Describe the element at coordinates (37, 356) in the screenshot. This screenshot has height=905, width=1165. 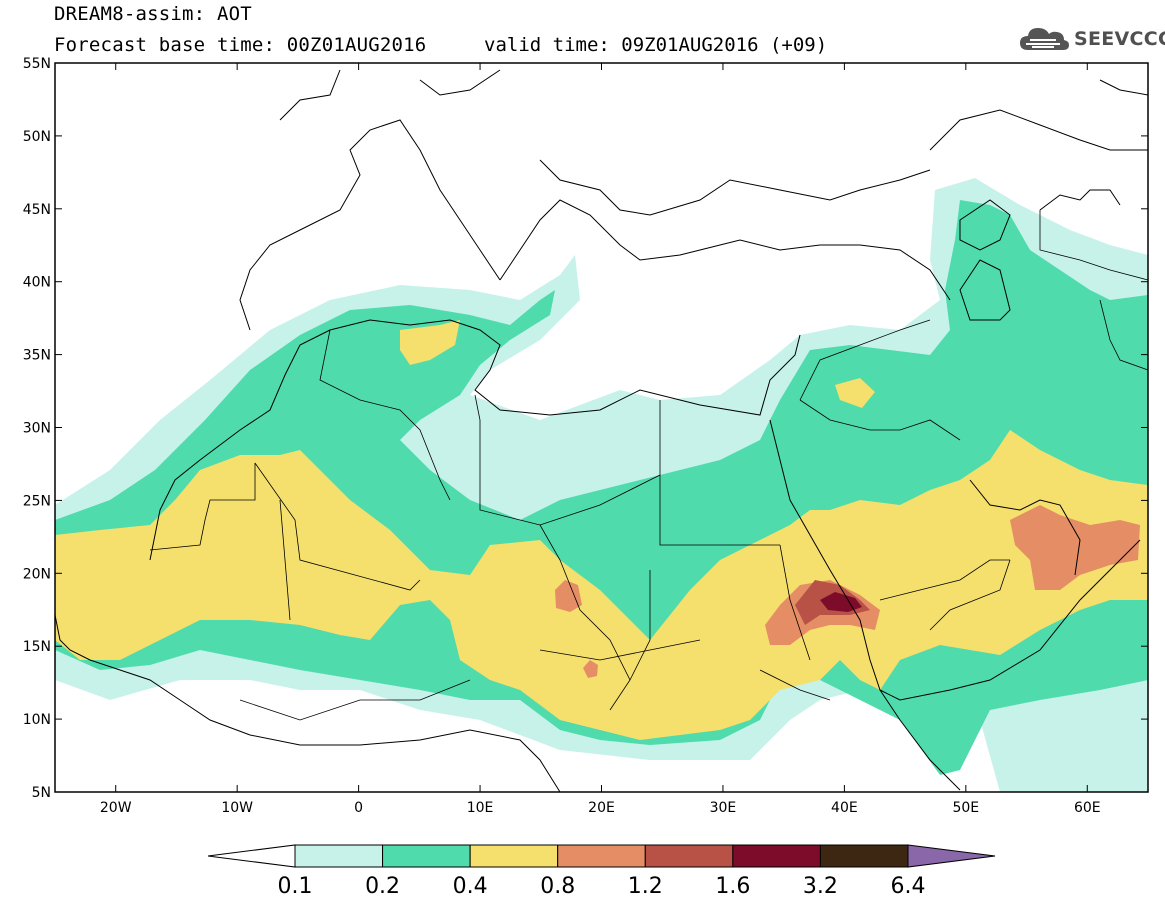
I see `lat-label: 35N` at that location.